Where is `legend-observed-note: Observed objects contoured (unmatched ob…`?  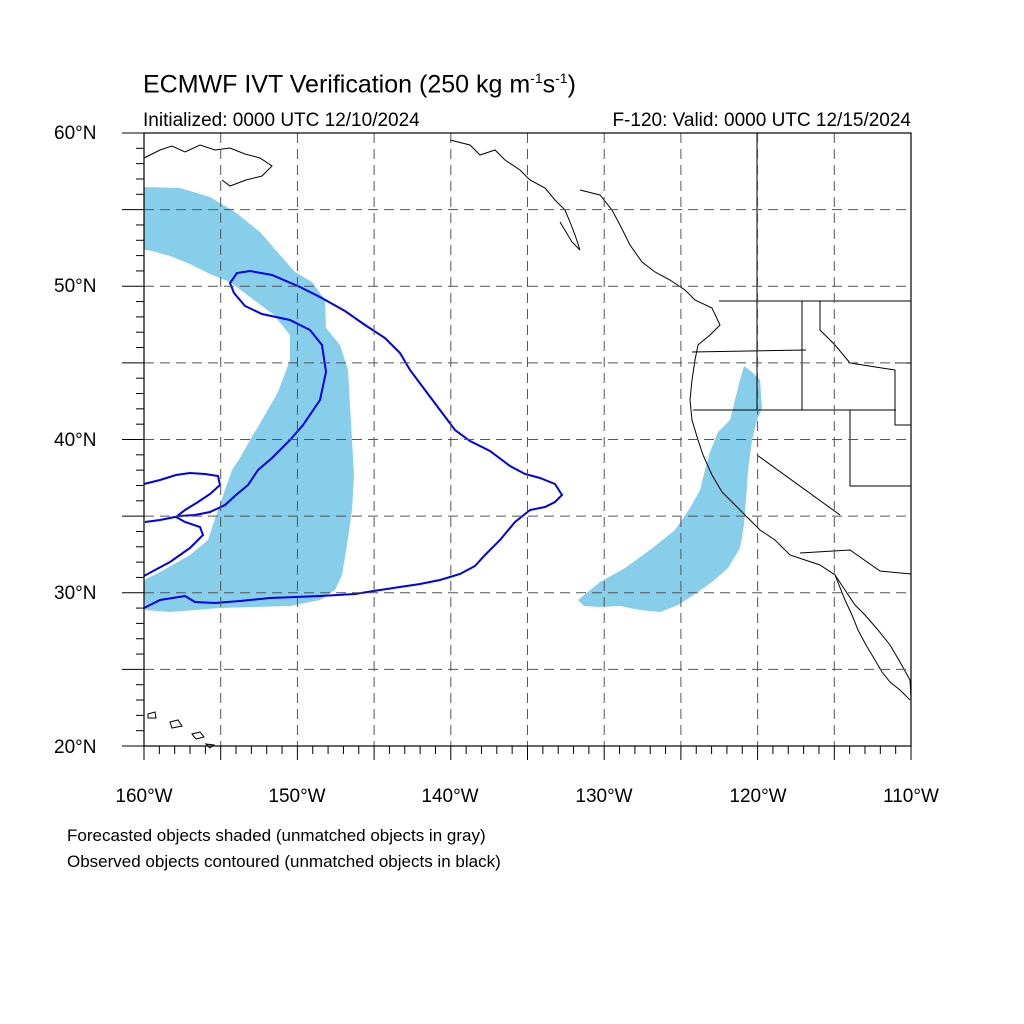
legend-observed-note: Observed objects contoured (unmatched ob… is located at coordinates (284, 861).